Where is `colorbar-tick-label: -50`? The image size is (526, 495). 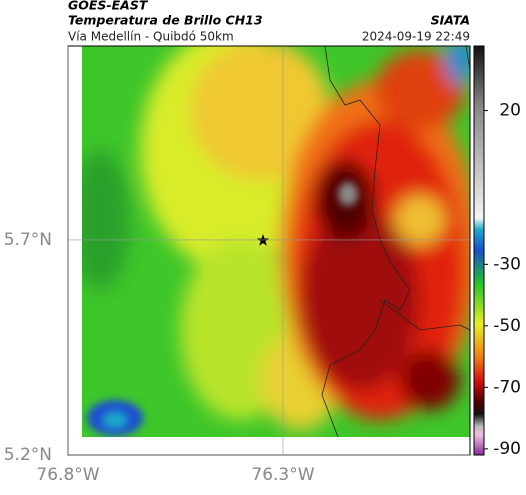 colorbar-tick-label: -50 is located at coordinates (507, 326).